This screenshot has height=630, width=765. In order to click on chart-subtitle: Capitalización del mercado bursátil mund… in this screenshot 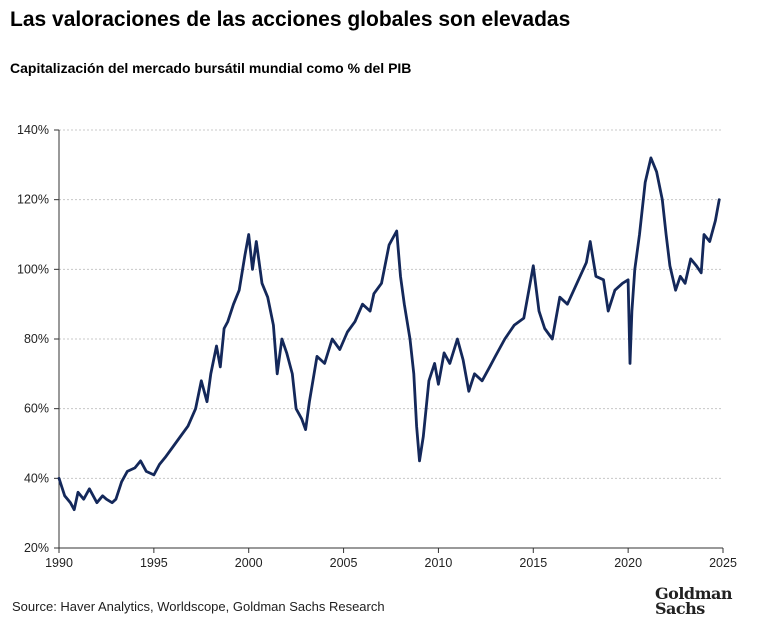, I will do `click(211, 68)`.